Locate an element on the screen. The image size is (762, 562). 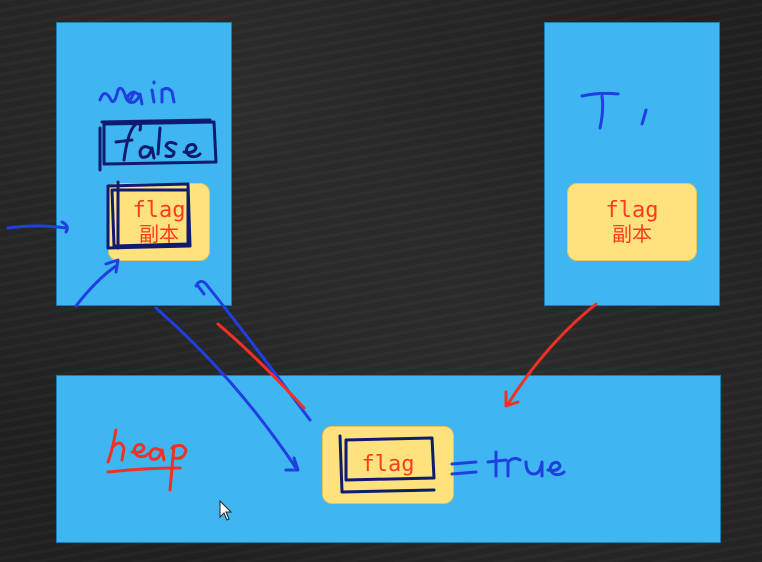
main-flag-copy-card: flag 副本 is located at coordinates (159, 222).